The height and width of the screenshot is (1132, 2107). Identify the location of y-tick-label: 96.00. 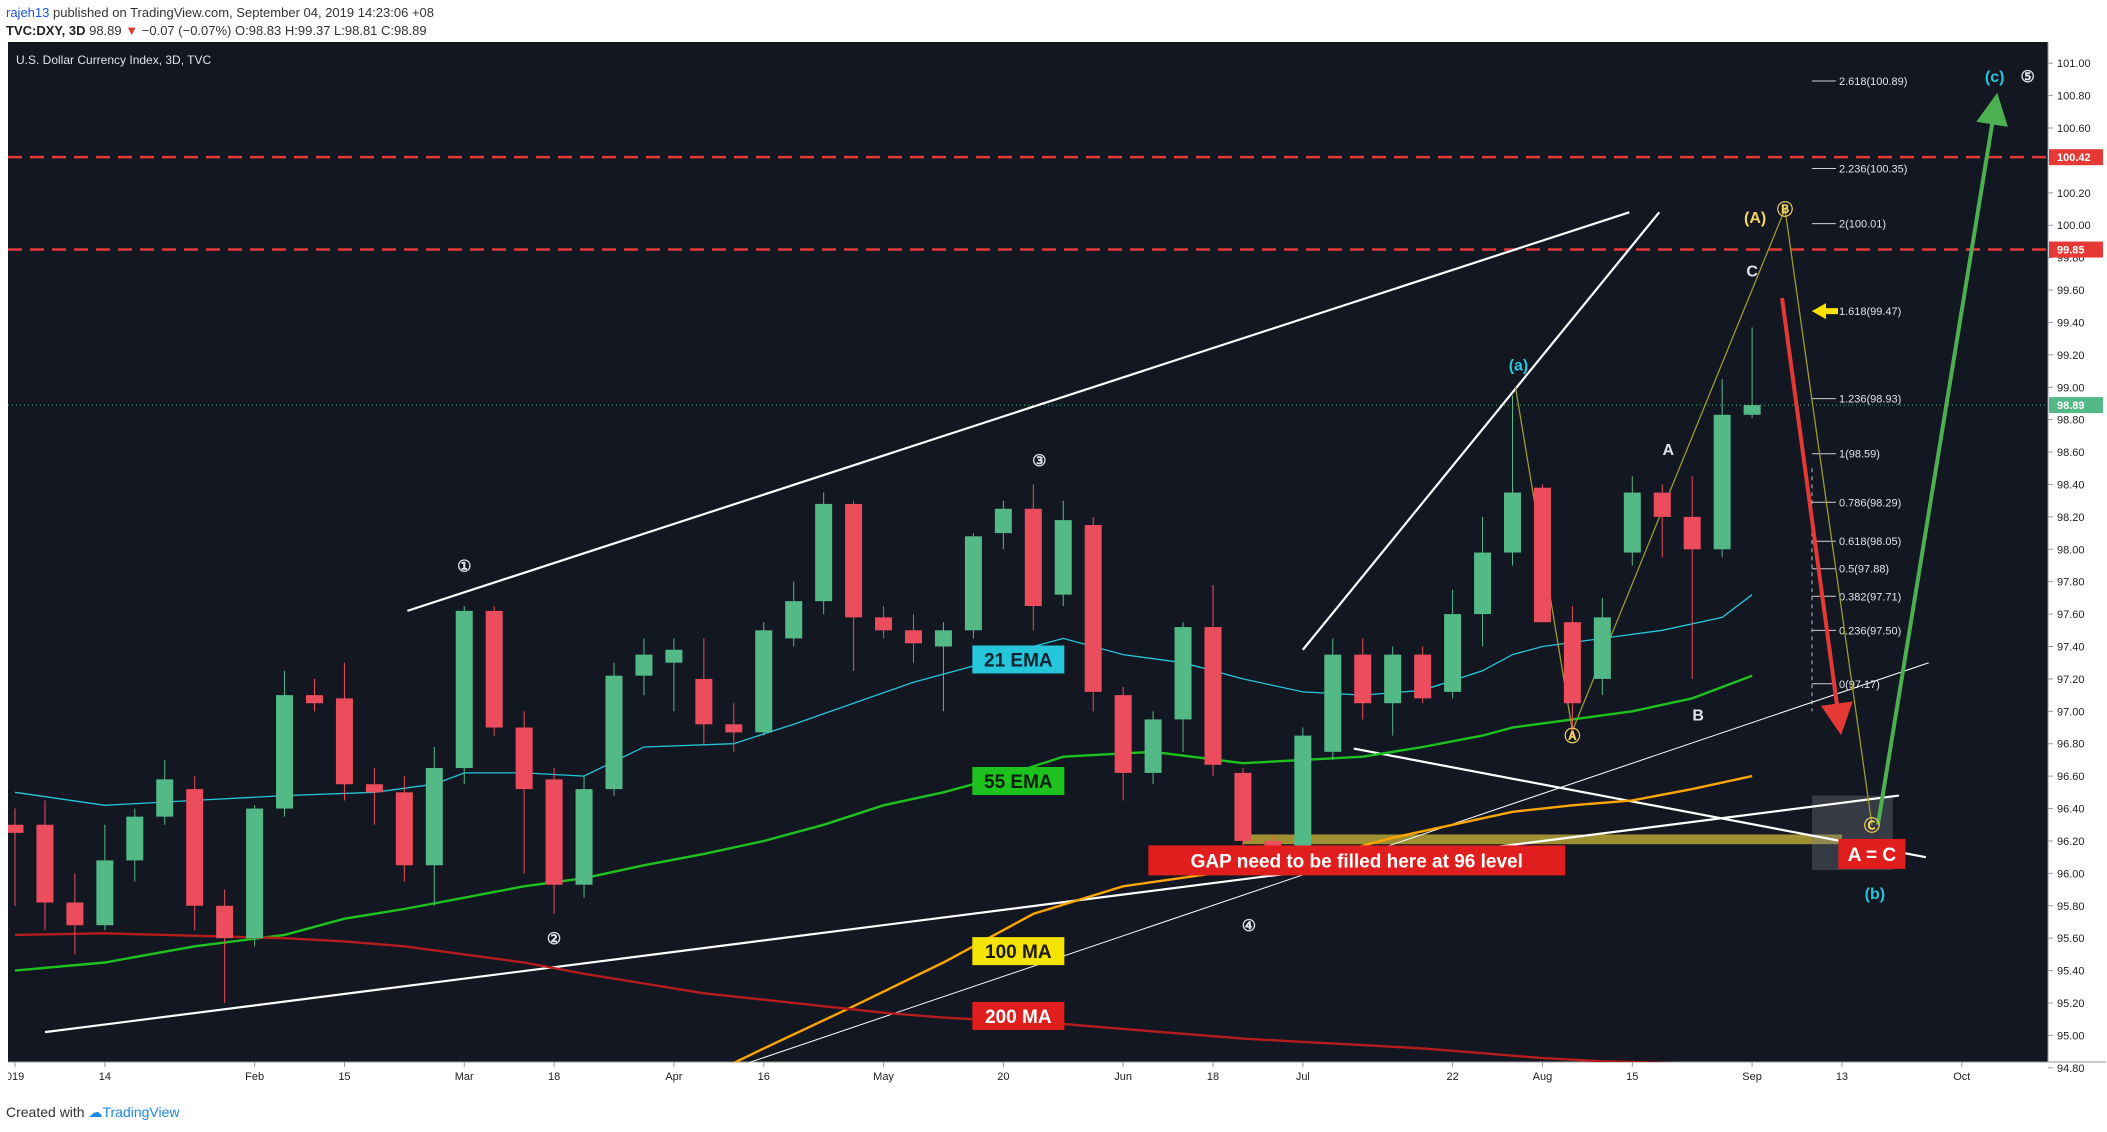
(2071, 874).